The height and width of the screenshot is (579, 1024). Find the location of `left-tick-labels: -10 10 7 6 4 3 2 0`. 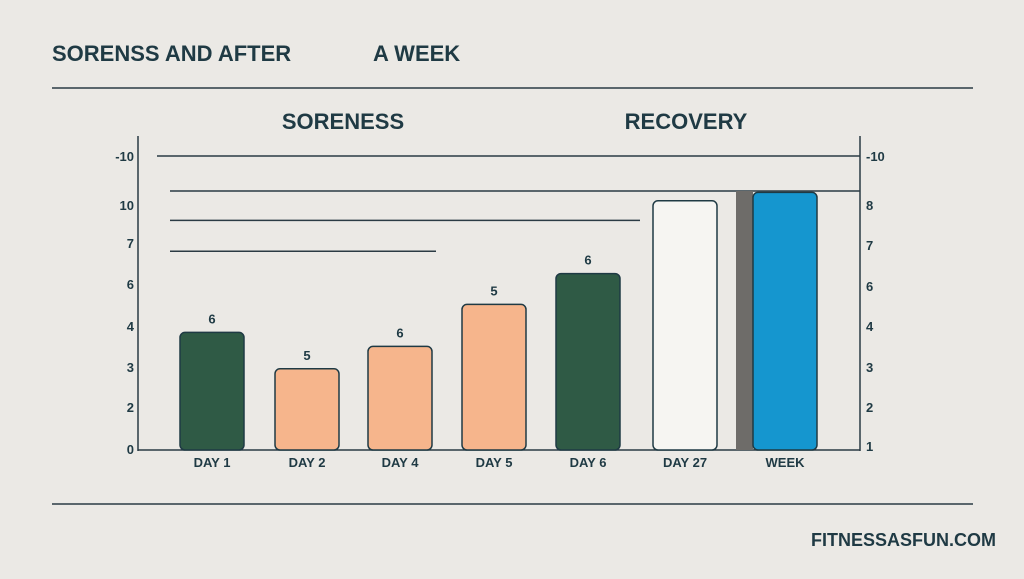

left-tick-labels: -10 10 7 6 4 3 2 0 is located at coordinates (125, 303).